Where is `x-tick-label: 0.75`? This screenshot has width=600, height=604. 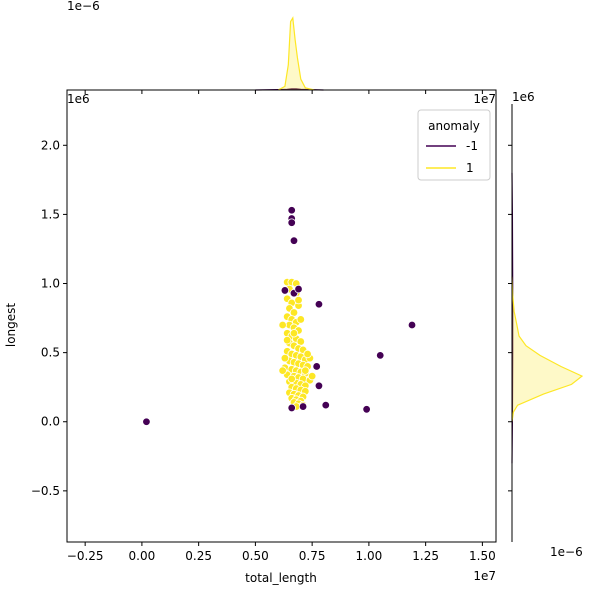 x-tick-label: 0.75 is located at coordinates (312, 556).